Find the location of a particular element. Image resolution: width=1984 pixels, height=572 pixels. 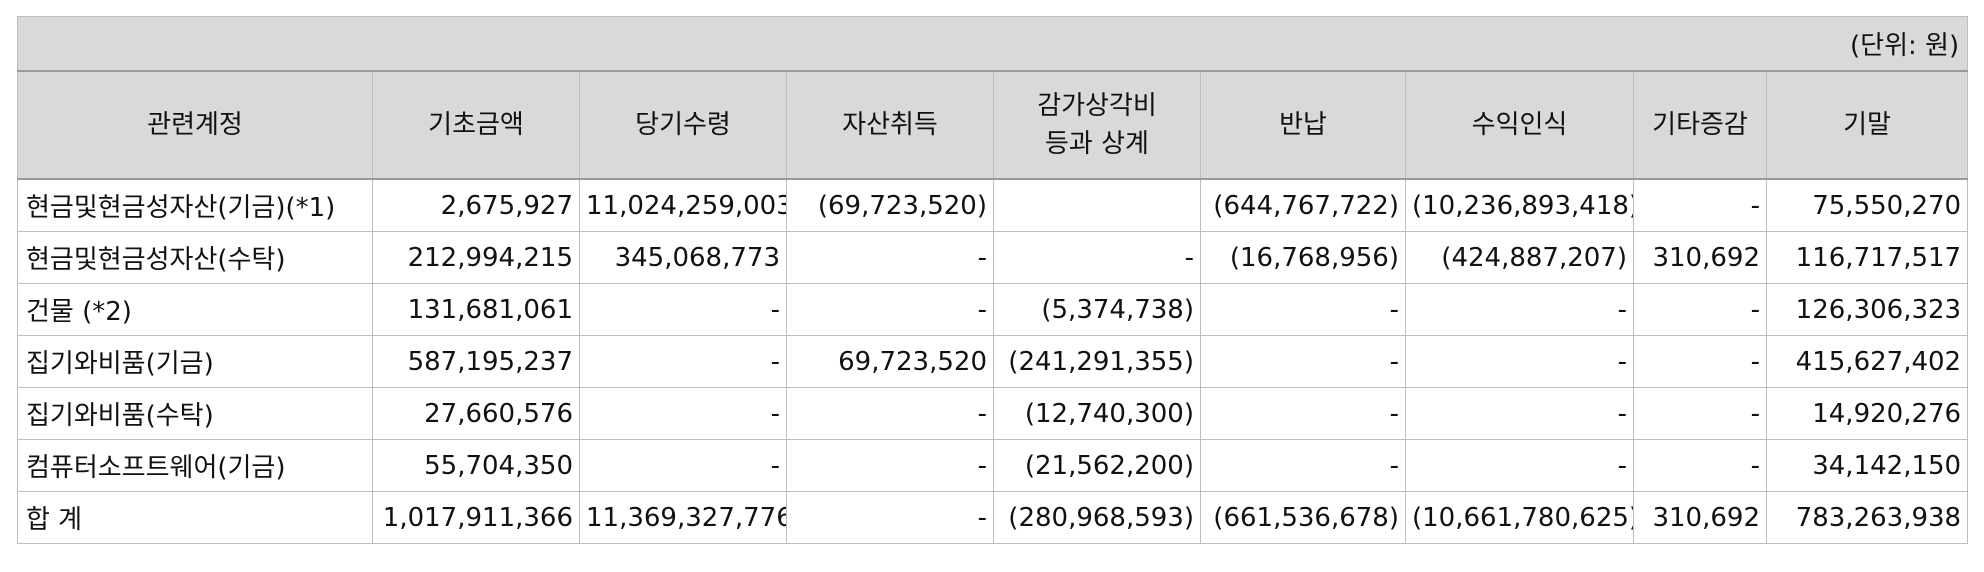

table-cell: 75,550,270 is located at coordinates (1867, 205).